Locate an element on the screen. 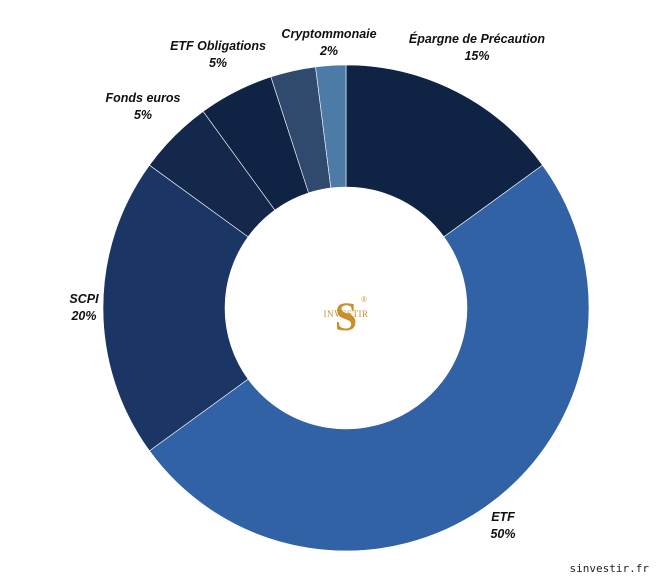 The width and height of the screenshot is (661, 581). slice-label-5: Cryptommonaie is located at coordinates (328, 34).